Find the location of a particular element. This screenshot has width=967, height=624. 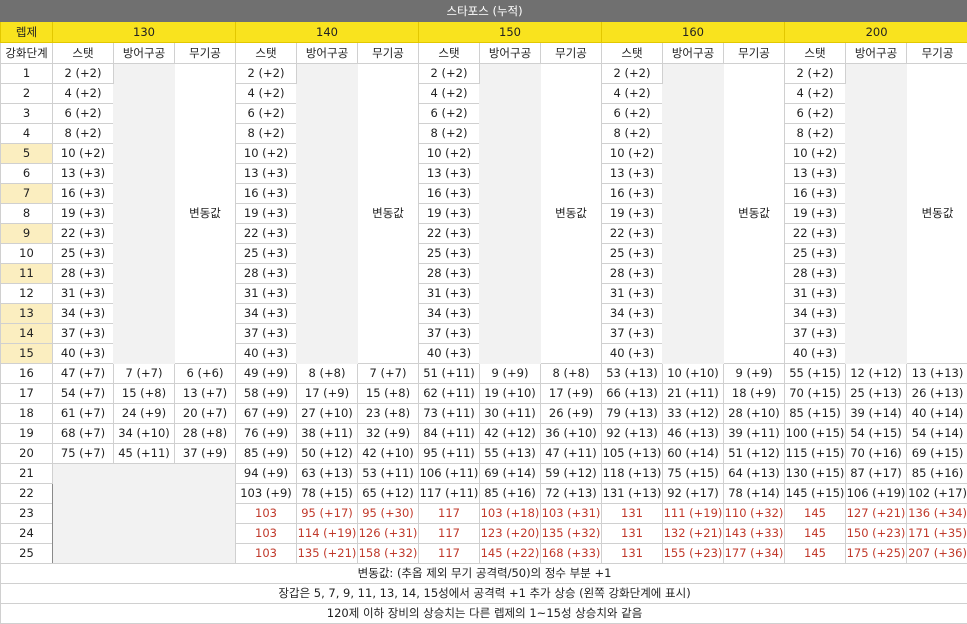

value-cell-150-0: 51 (+11) is located at coordinates (449, 374).